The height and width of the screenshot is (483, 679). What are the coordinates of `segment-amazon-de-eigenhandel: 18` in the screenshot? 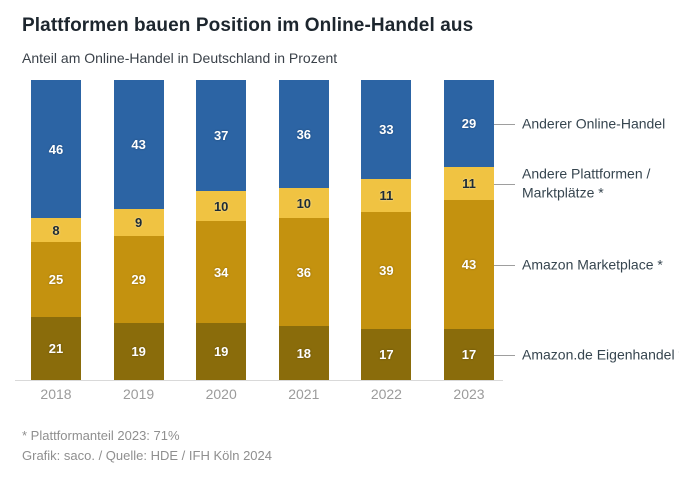 It's located at (303, 353).